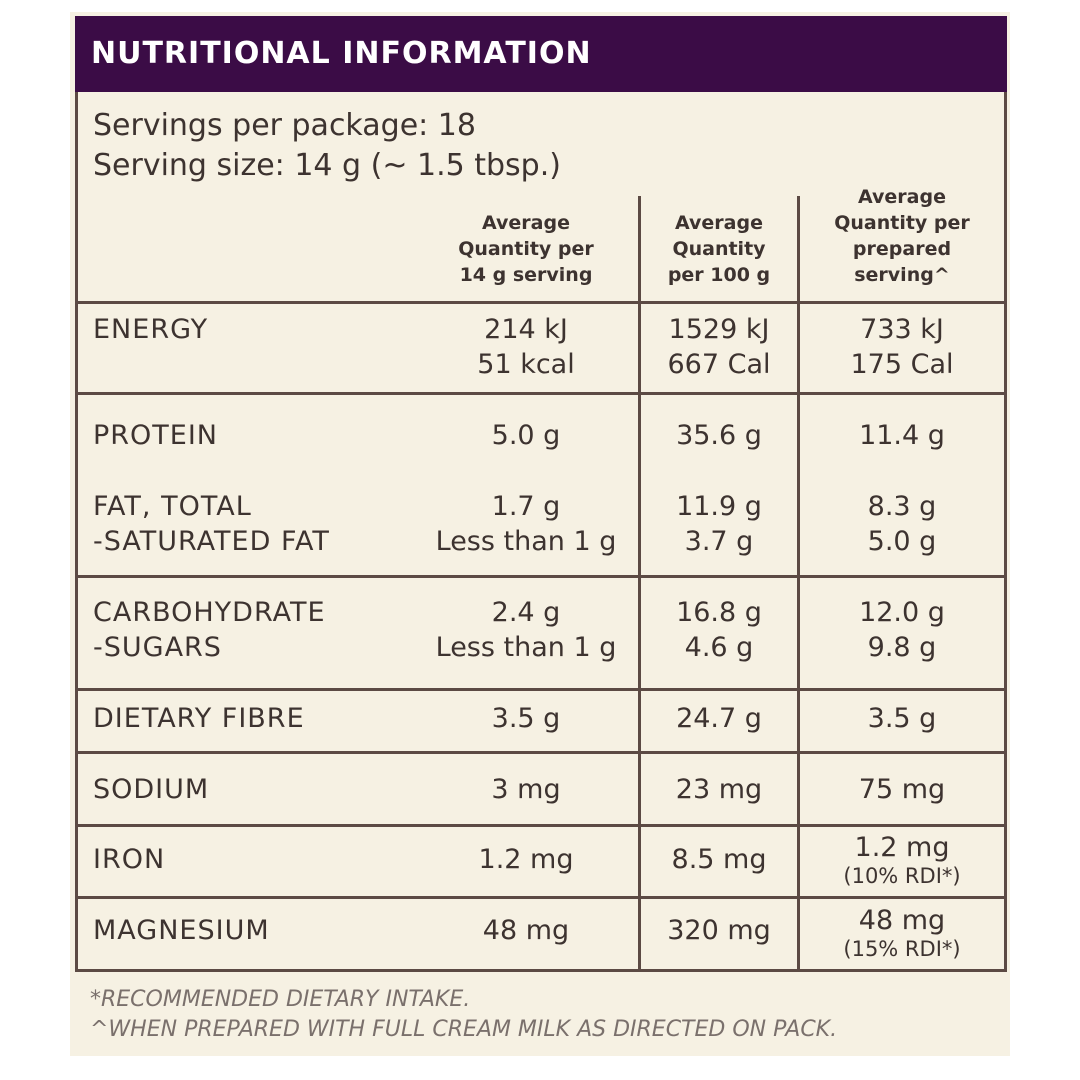  What do you see at coordinates (526, 859) in the screenshot?
I see `iron-per-serving: 1.2 mg` at bounding box center [526, 859].